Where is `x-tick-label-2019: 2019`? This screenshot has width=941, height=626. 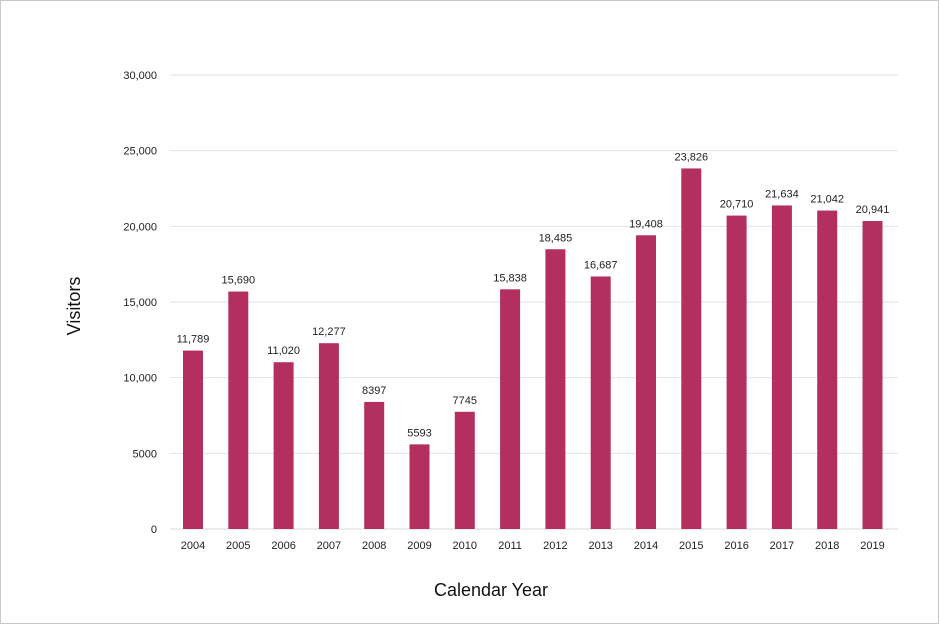 x-tick-label-2019: 2019 is located at coordinates (872, 546).